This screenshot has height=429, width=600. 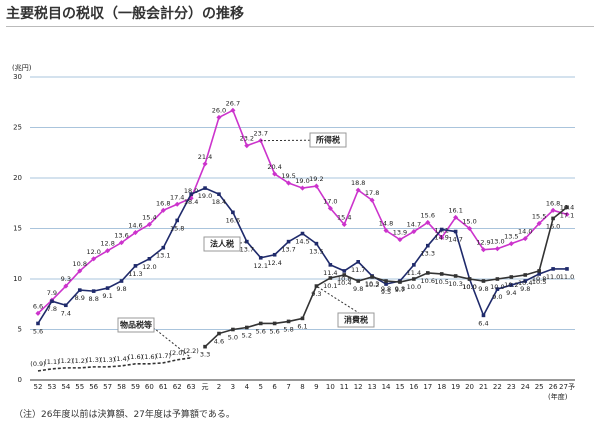 What do you see at coordinates (414, 273) in the screenshot?
I see `data-label: 11.4` at bounding box center [414, 273].